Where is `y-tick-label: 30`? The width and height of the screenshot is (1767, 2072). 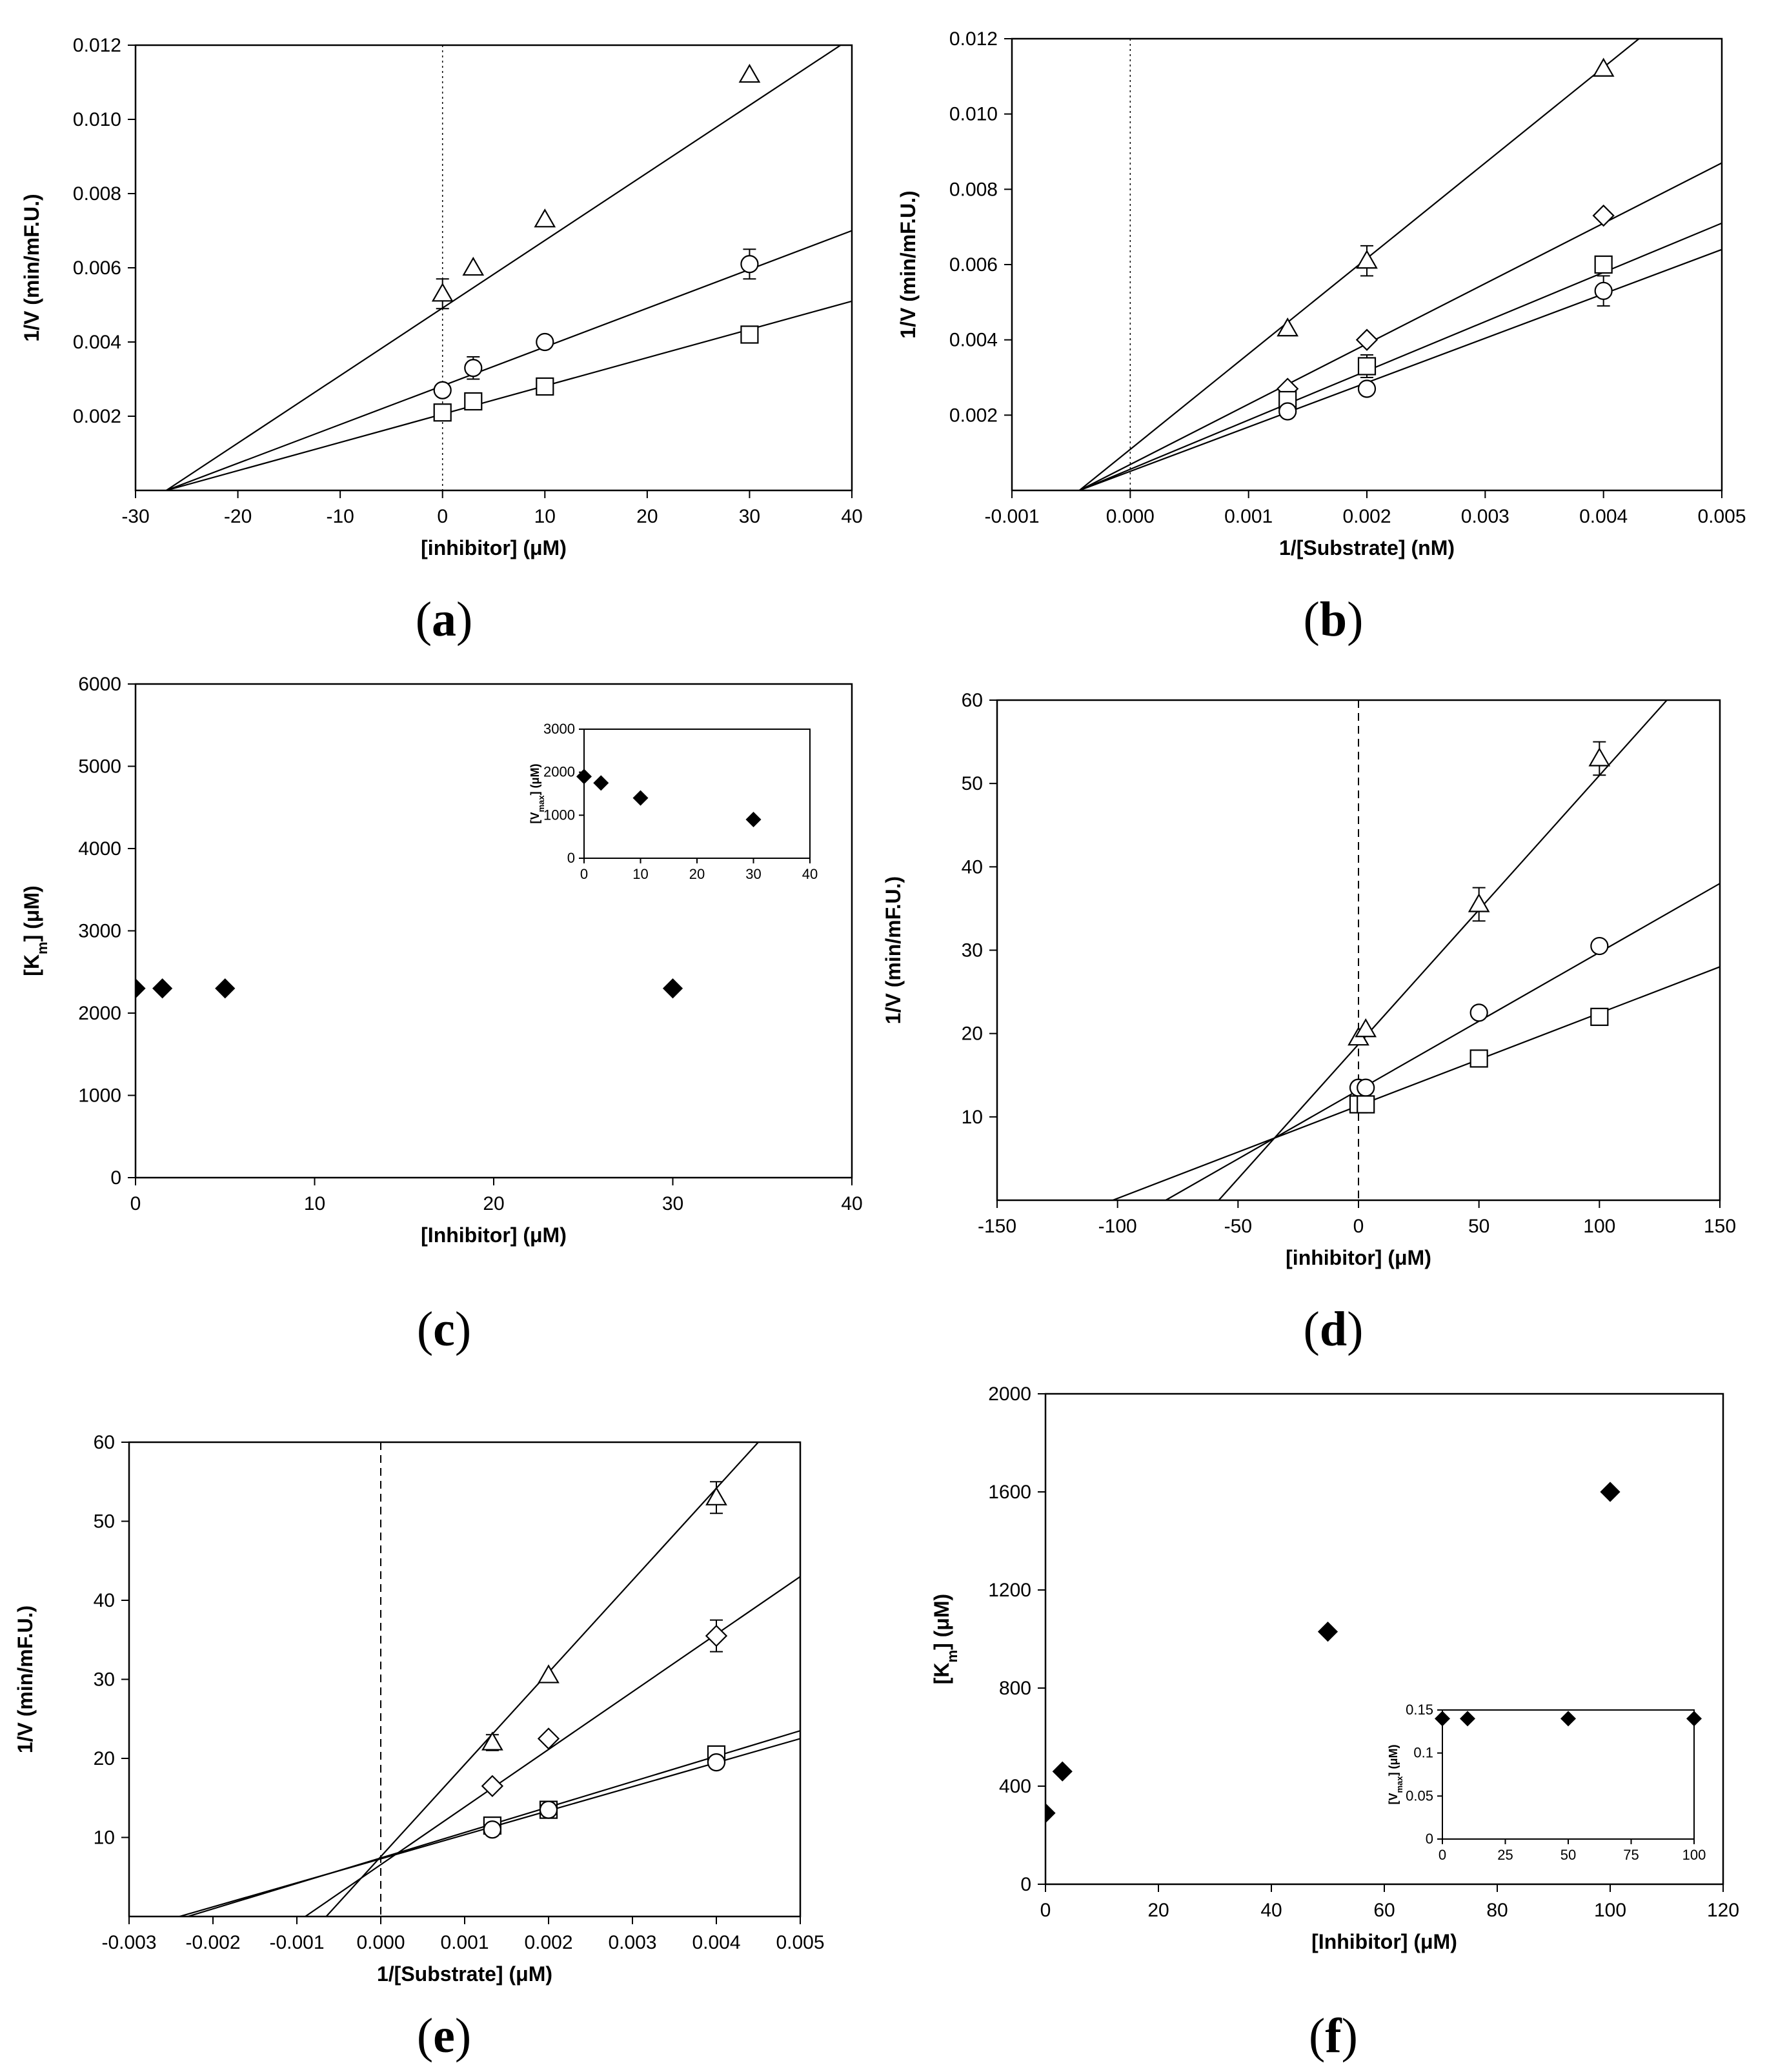
y-tick-label: 30 is located at coordinates (104, 1680).